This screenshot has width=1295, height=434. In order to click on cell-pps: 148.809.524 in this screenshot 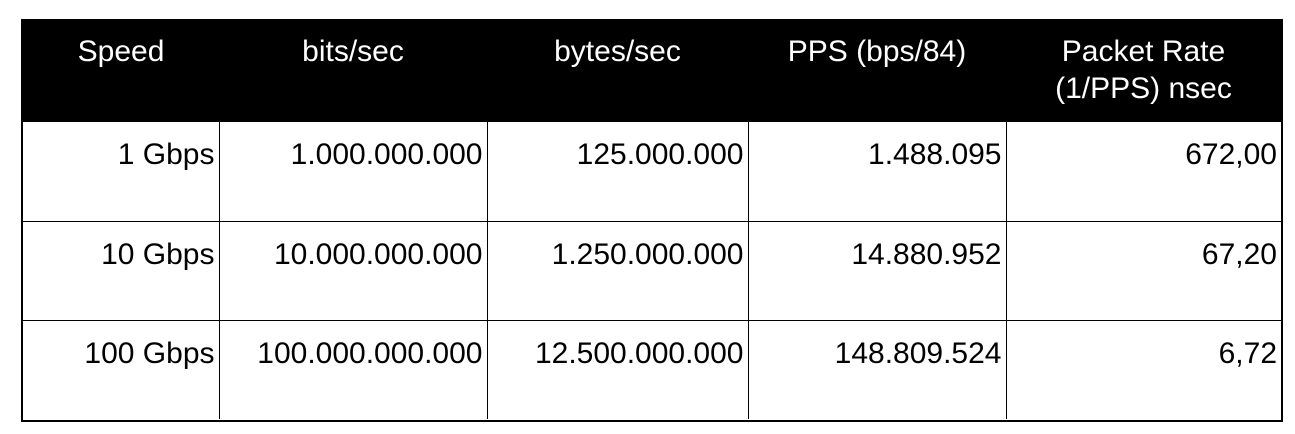, I will do `click(876, 369)`.